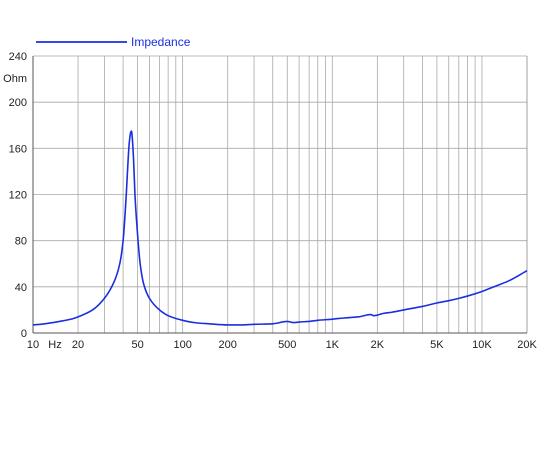  Describe the element at coordinates (287, 345) in the screenshot. I see `x-tick-label: 500` at that location.